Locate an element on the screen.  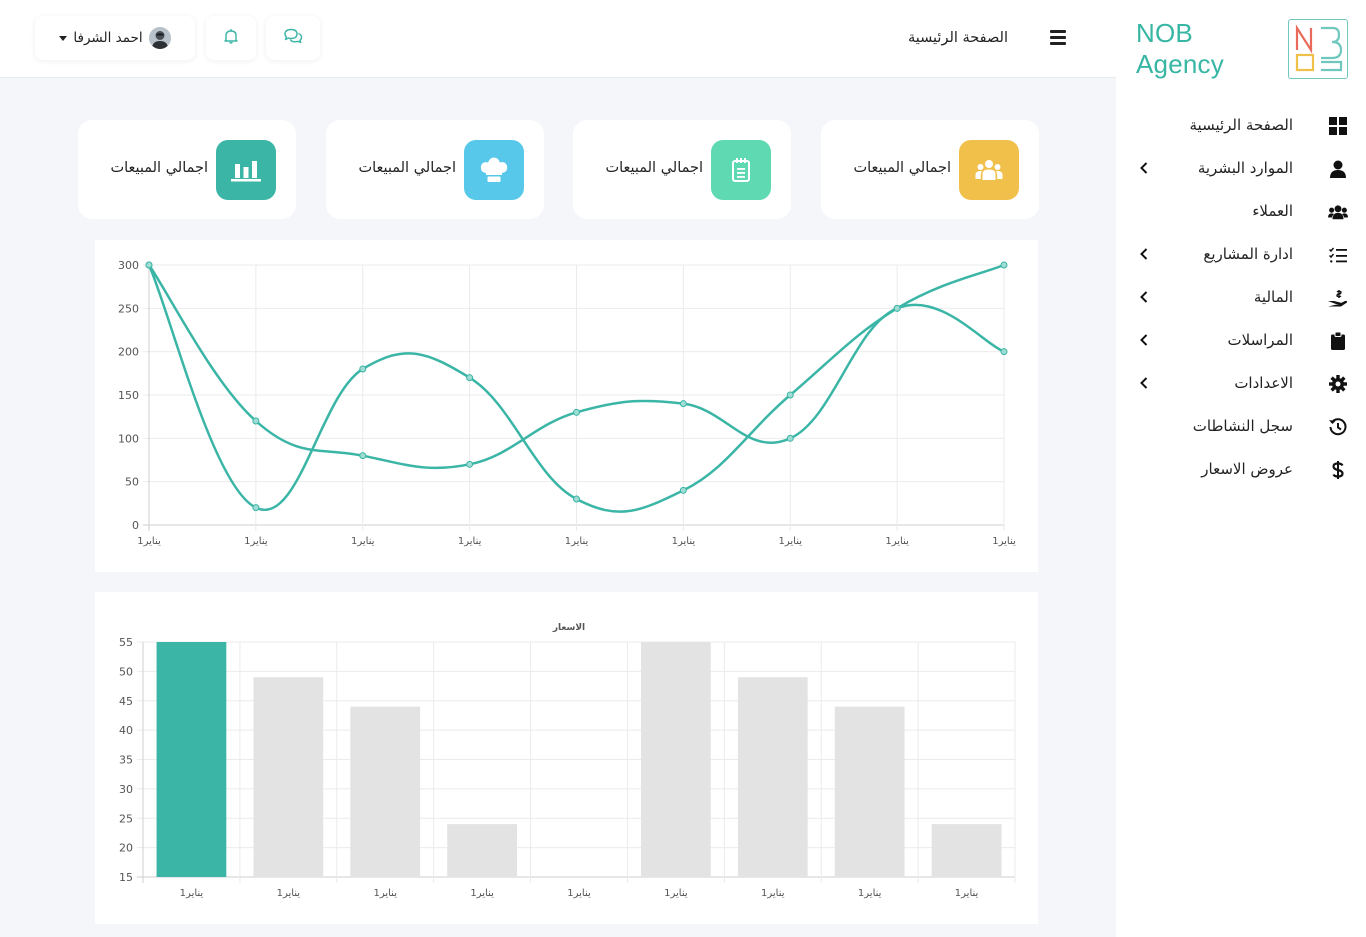
avatar is located at coordinates (159, 38).